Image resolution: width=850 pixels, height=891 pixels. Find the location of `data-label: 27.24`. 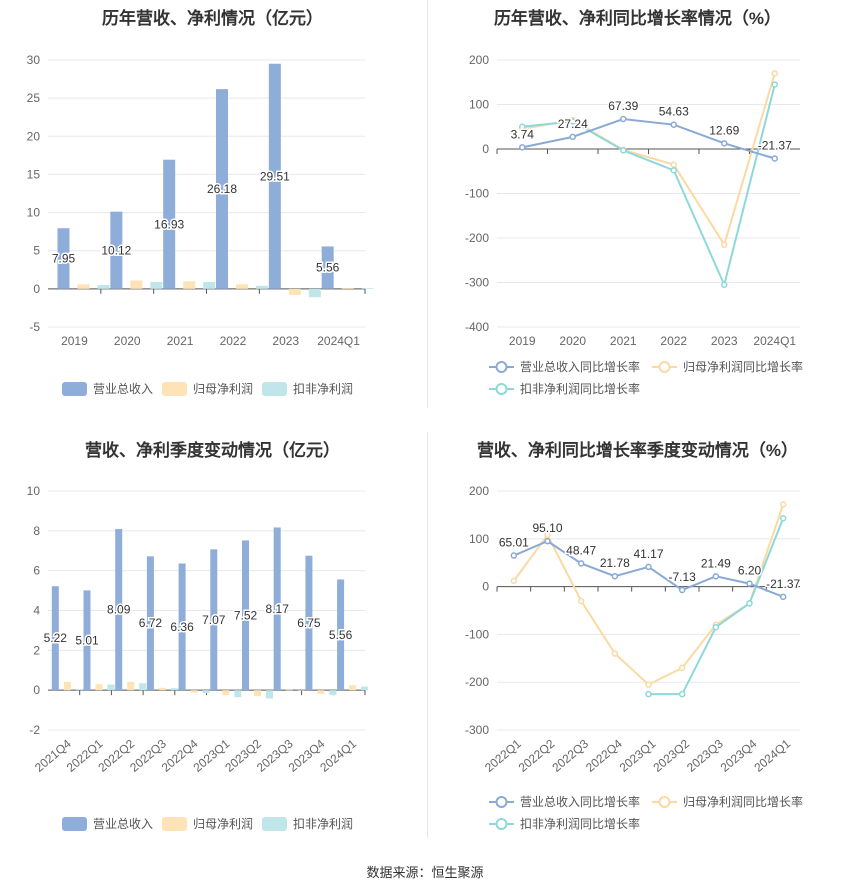

data-label: 27.24 is located at coordinates (573, 124).